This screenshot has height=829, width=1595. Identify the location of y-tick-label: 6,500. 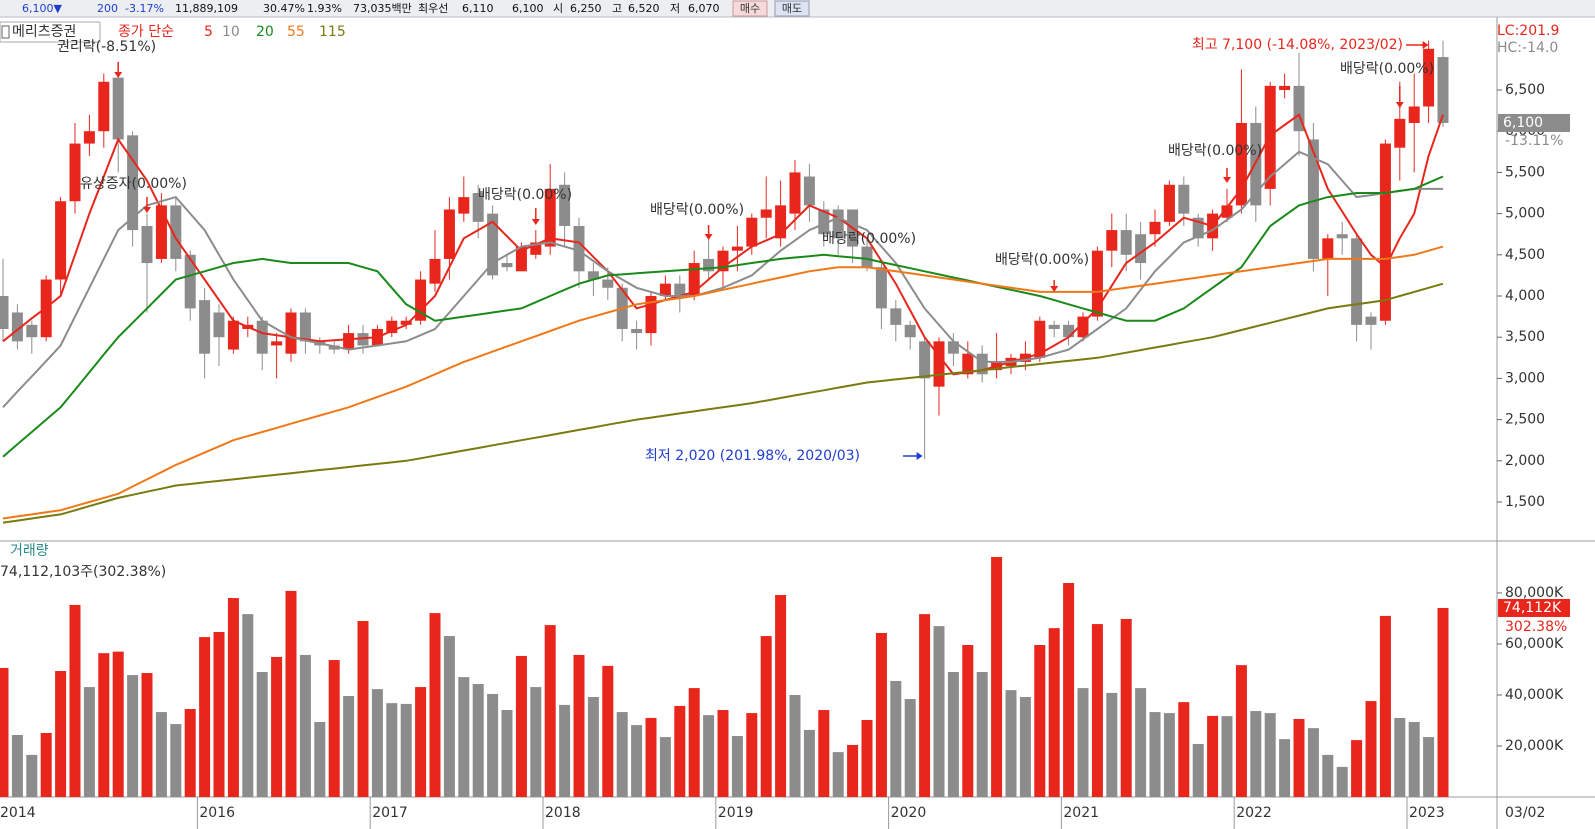
(1525, 90).